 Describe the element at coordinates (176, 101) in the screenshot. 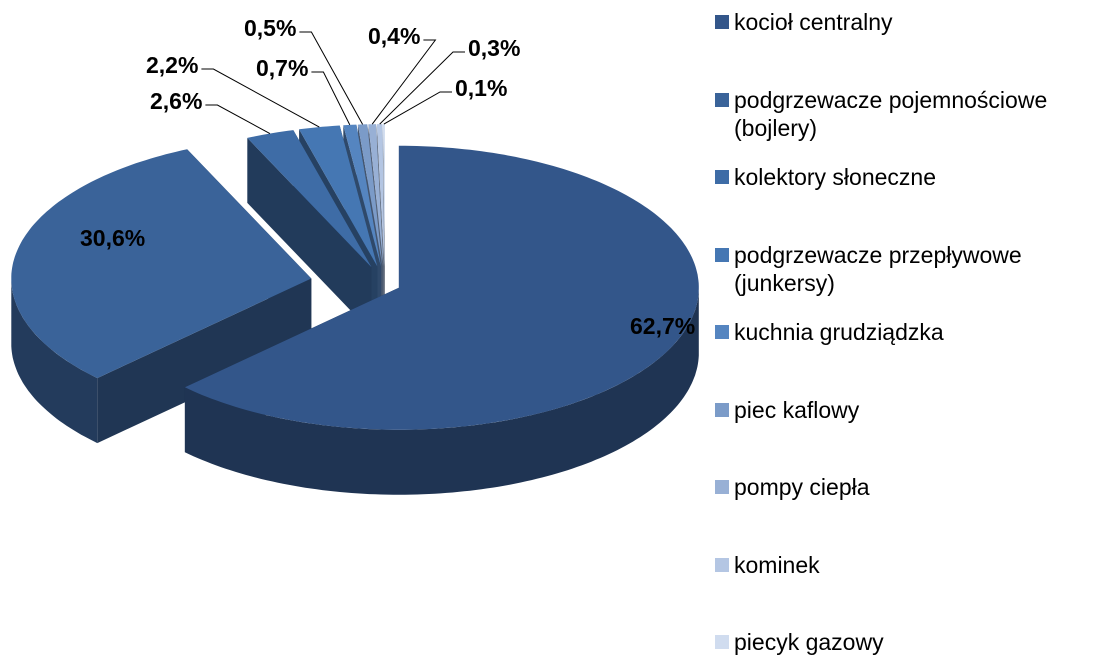

I see `value-label: 2,6%` at that location.